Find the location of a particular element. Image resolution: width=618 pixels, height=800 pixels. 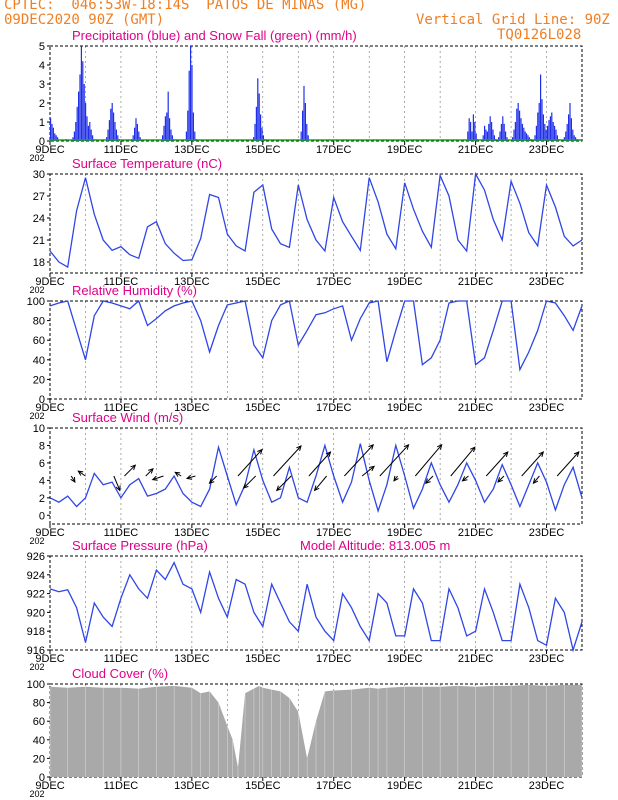

y-tick-label: 27 is located at coordinates (39, 197).